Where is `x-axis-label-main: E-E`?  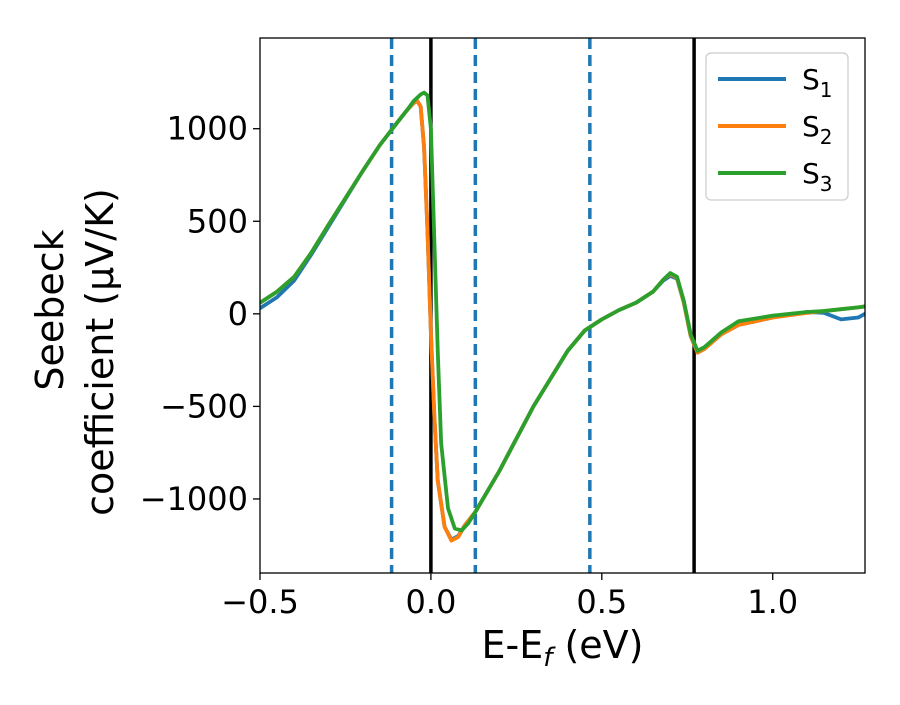
x-axis-label-main: E-E is located at coordinates (513, 645).